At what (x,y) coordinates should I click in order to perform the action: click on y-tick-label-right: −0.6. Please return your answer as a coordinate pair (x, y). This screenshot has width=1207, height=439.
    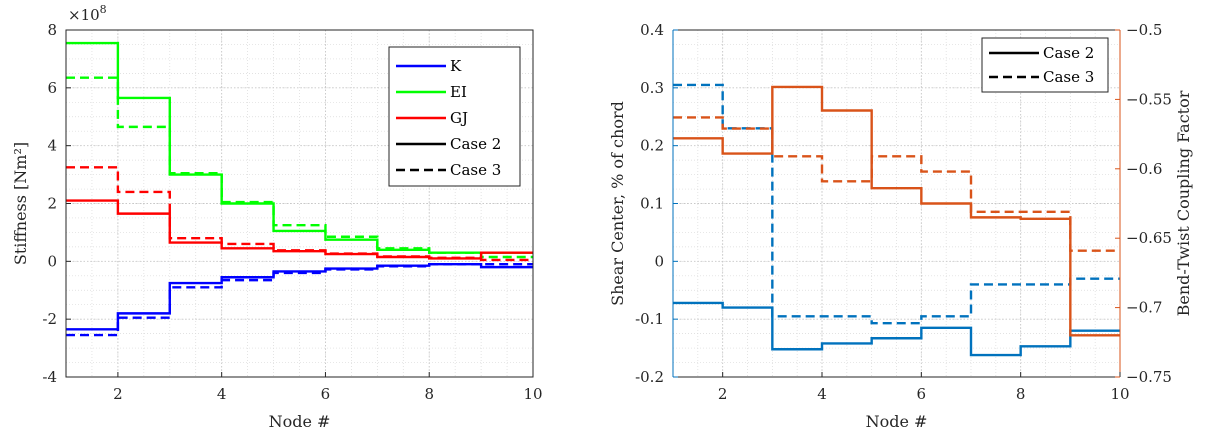
    Looking at the image, I should click on (1144, 169).